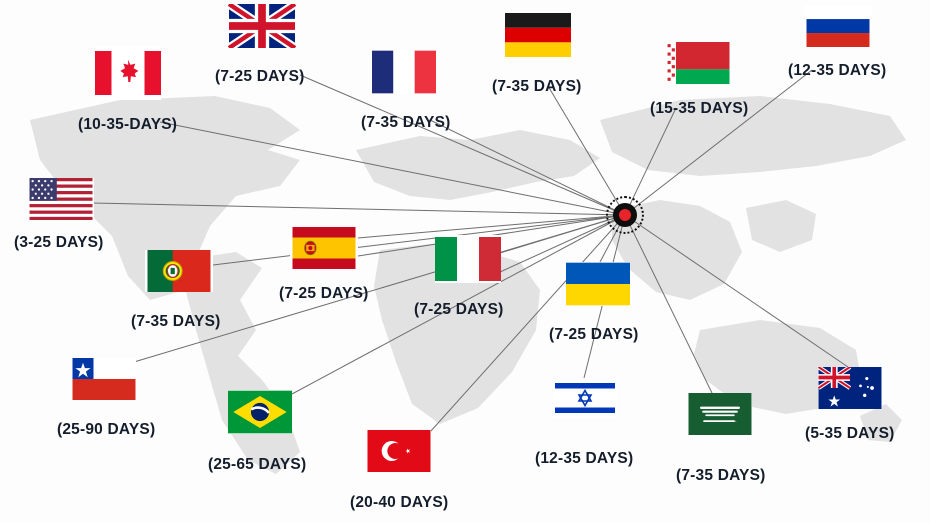 Image resolution: width=930 pixels, height=523 pixels. I want to click on delivery-time-label-united-kingdom: (7-25 DAYS), so click(260, 76).